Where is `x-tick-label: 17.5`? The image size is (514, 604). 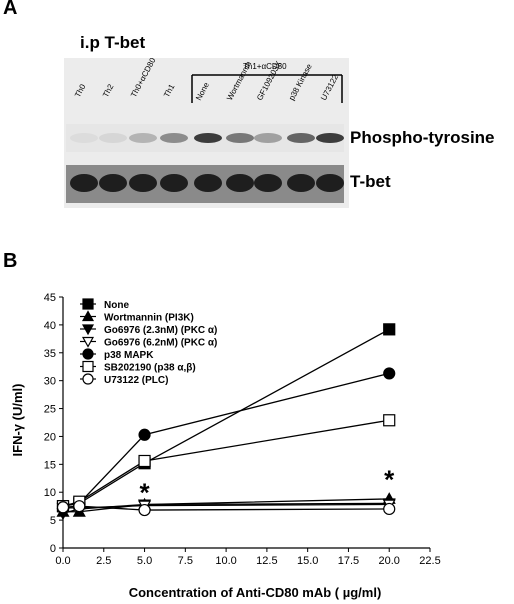 x-tick-label: 17.5 is located at coordinates (348, 561).